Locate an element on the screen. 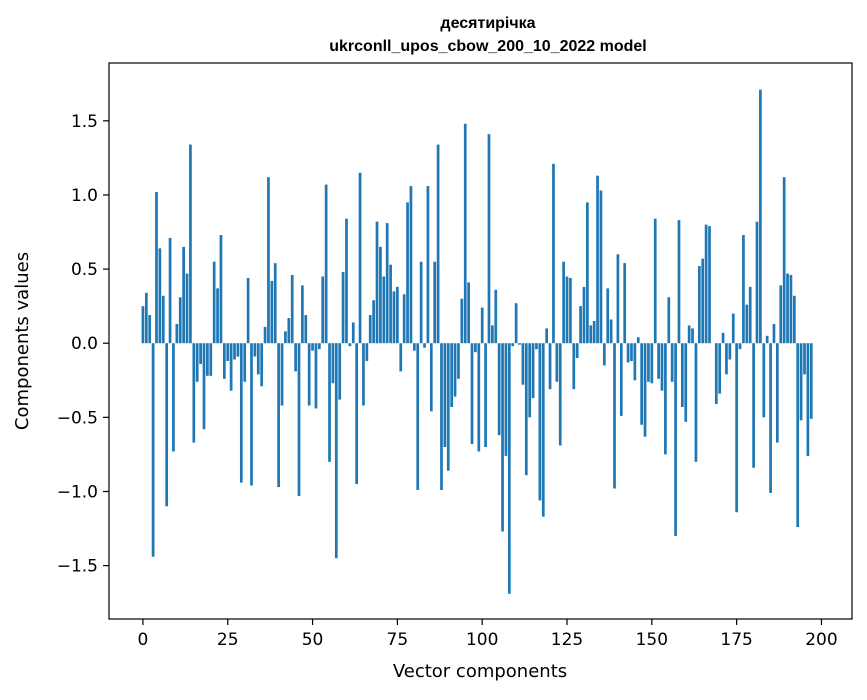  x-axis-label: Vector components is located at coordinates (480, 671).